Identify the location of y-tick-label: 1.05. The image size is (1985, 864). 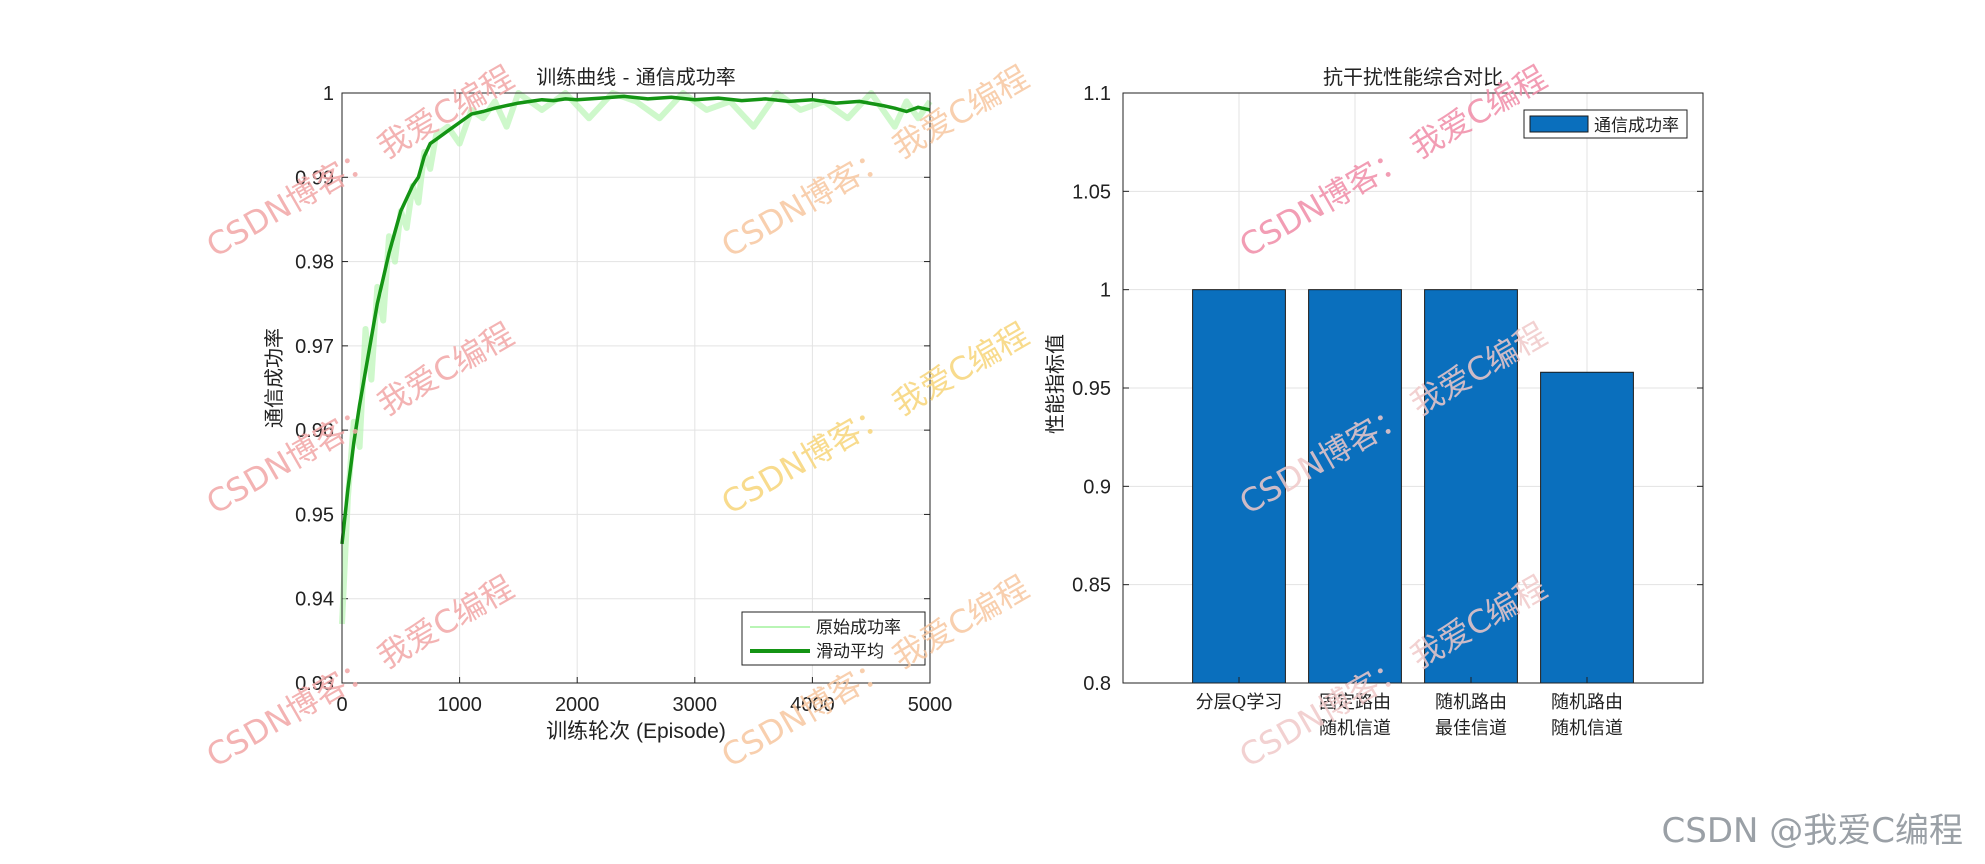
(1091, 192).